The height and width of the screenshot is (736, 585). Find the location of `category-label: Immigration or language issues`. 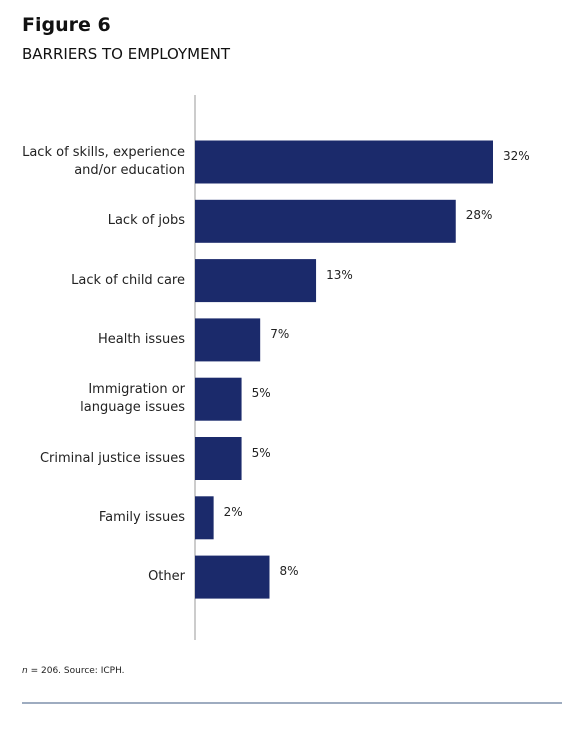

category-label: Immigration or language issues is located at coordinates (132, 399).